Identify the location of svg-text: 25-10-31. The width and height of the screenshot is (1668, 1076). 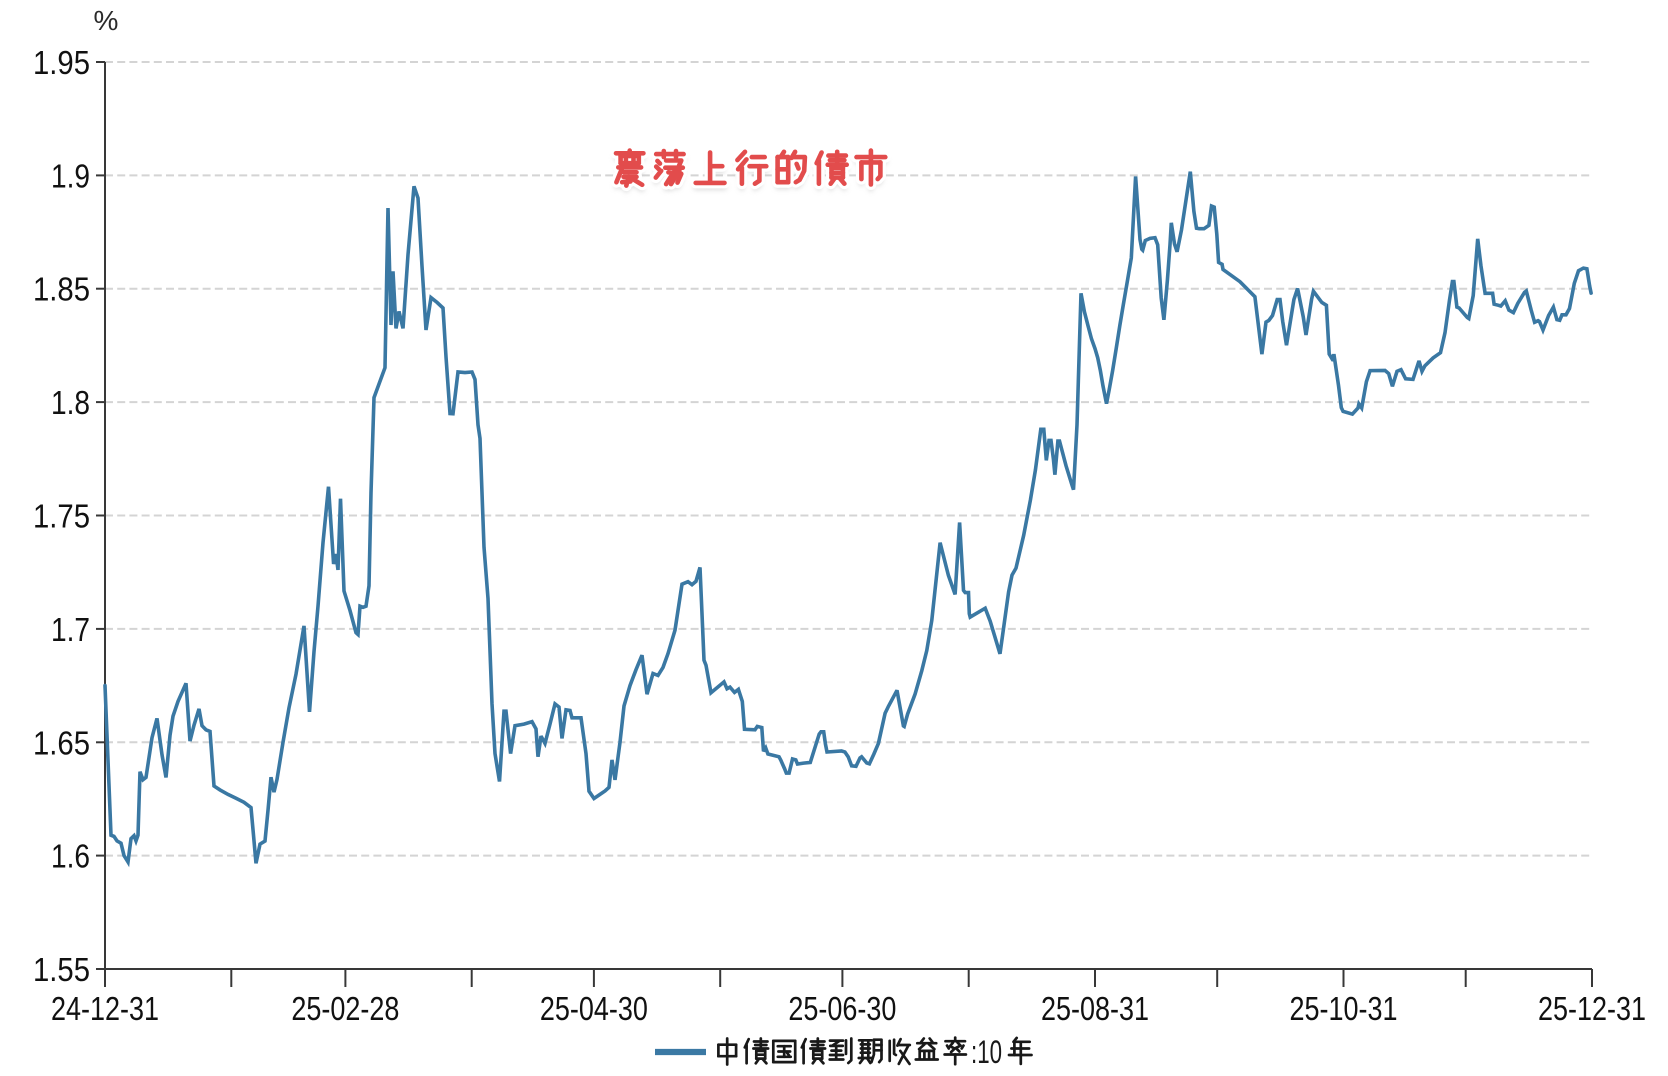
(1344, 1008).